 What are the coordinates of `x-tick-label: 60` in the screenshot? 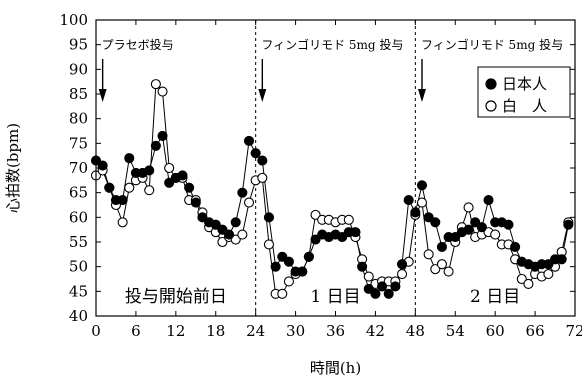 It's located at (495, 331).